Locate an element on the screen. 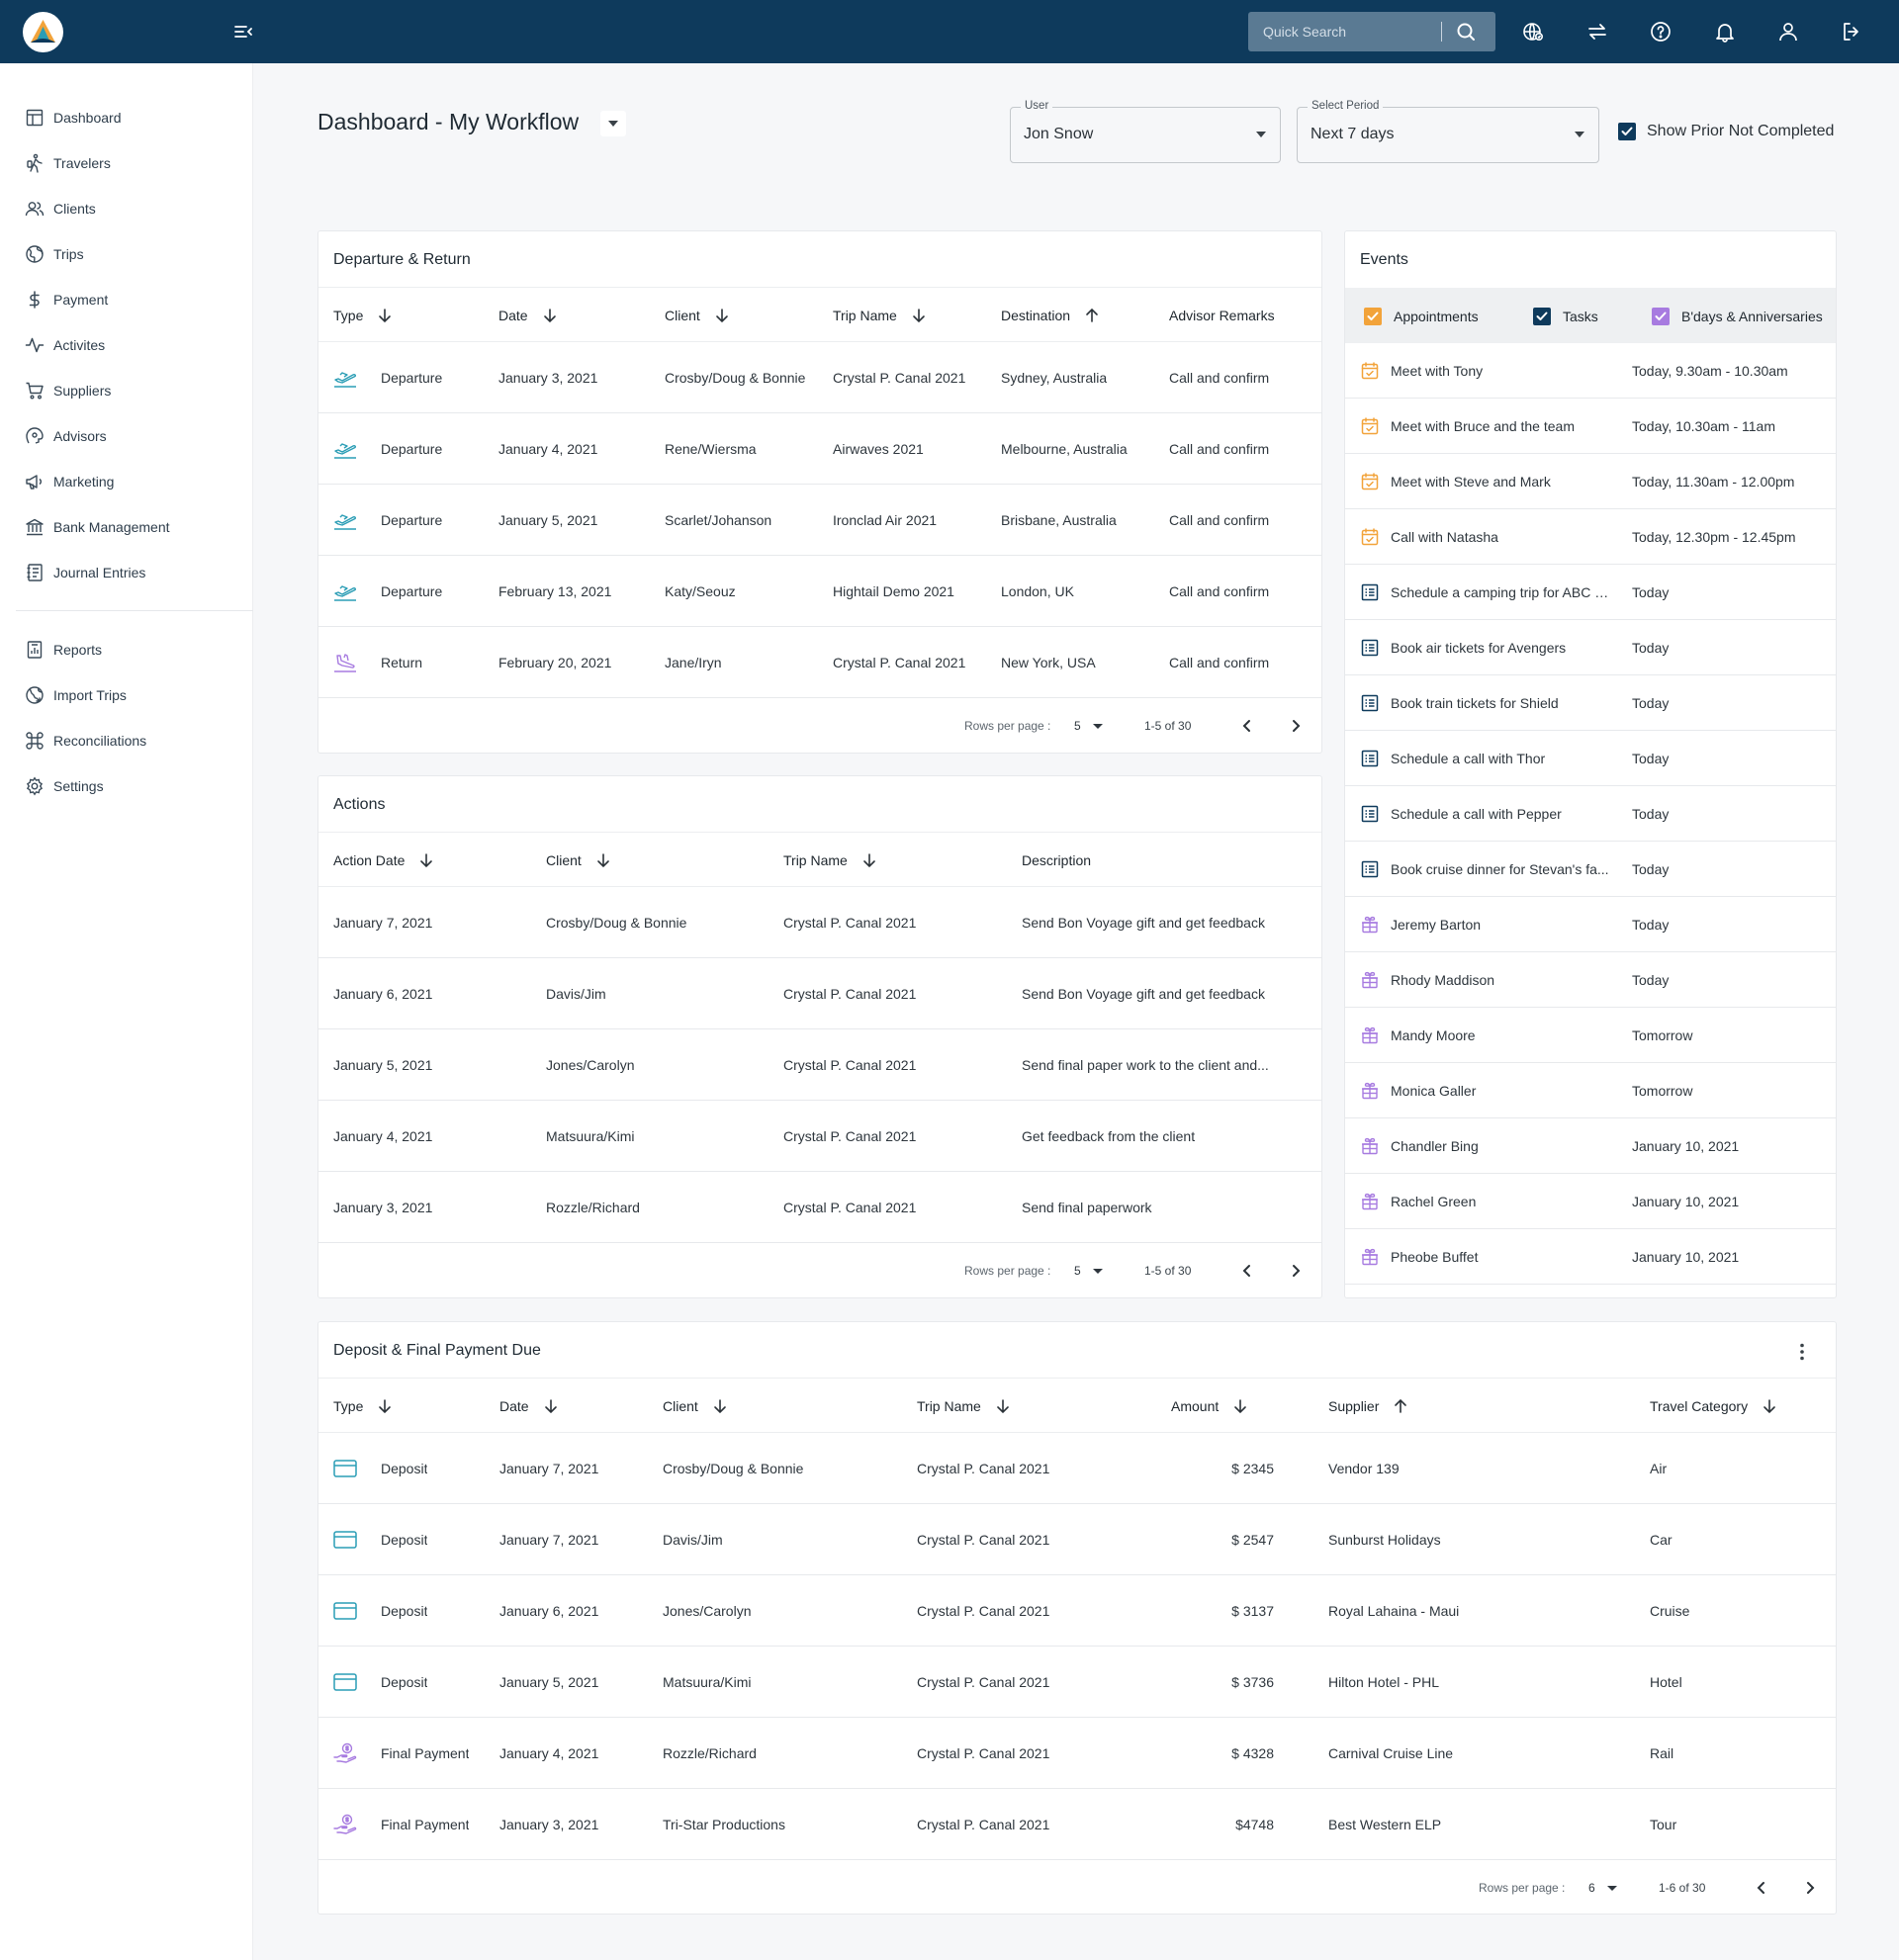 The width and height of the screenshot is (1899, 1960). sidebar-item-trips: Trips is located at coordinates (132, 254).